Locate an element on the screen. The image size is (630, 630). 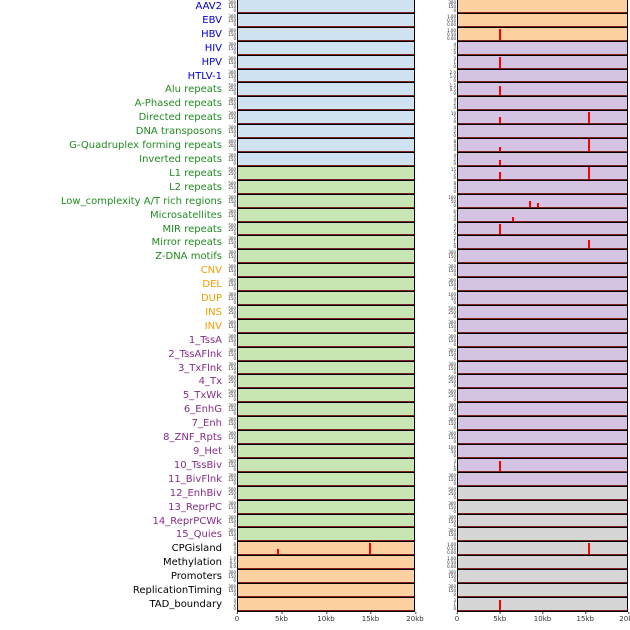
track-row: L1 repeats 500 250 0 15 5 0 is located at coordinates (315, 173).